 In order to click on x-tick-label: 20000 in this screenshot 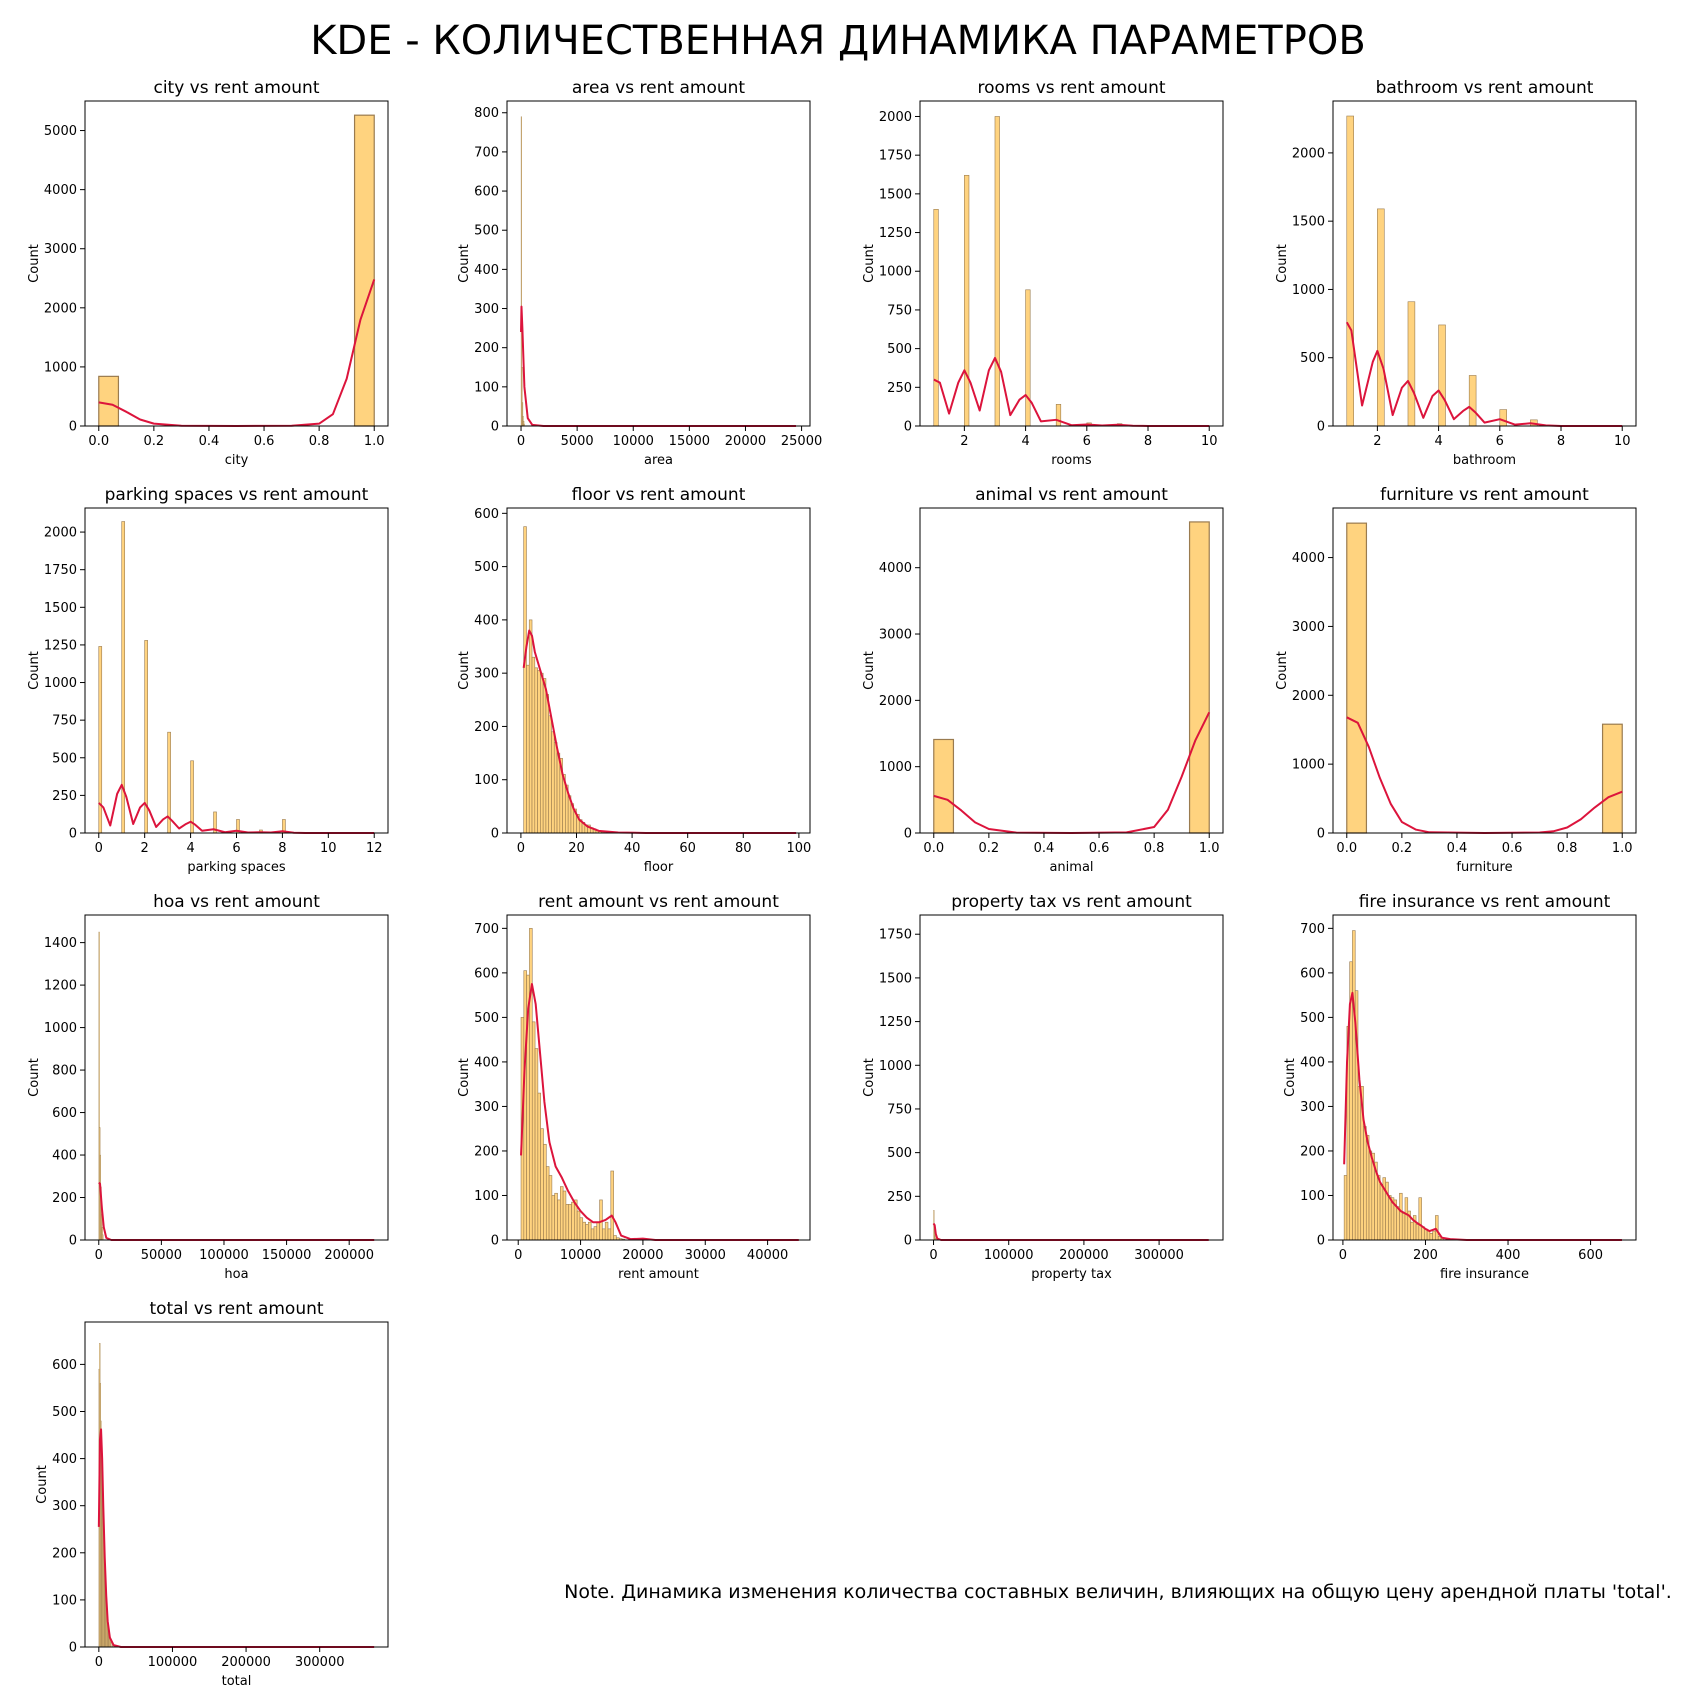, I will do `click(642, 1255)`.